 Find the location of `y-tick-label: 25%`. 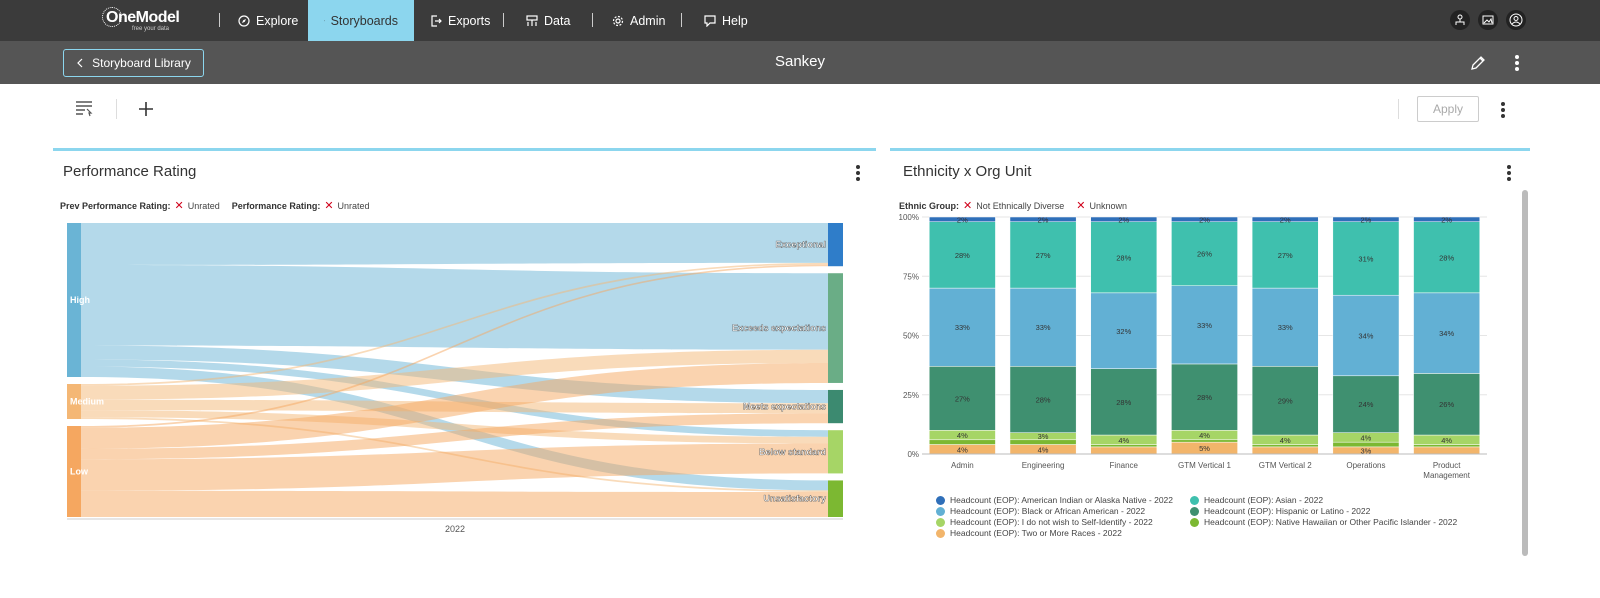

y-tick-label: 25% is located at coordinates (911, 395).